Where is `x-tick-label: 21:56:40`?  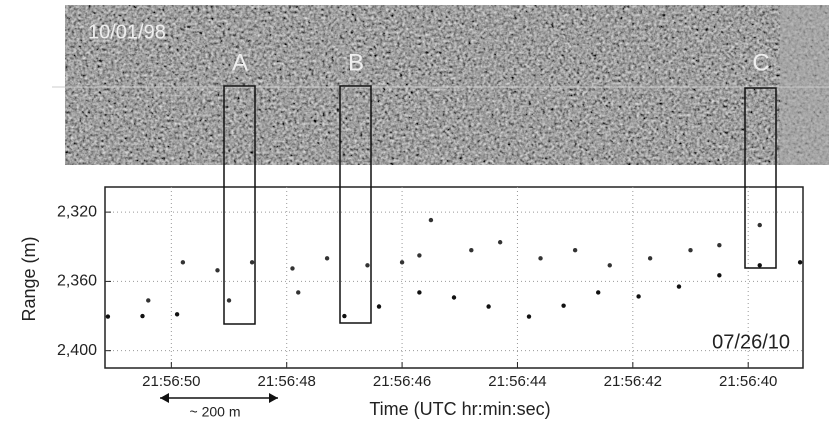
x-tick-label: 21:56:40 is located at coordinates (748, 381).